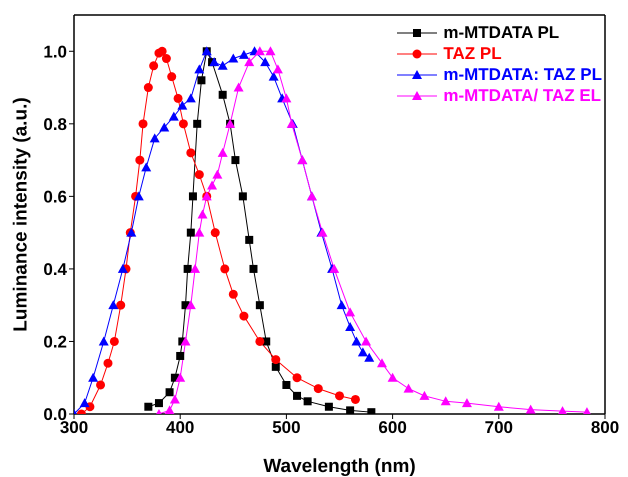 Image resolution: width=628 pixels, height=477 pixels. I want to click on legend-label: m-MTDATA PL, so click(501, 32).